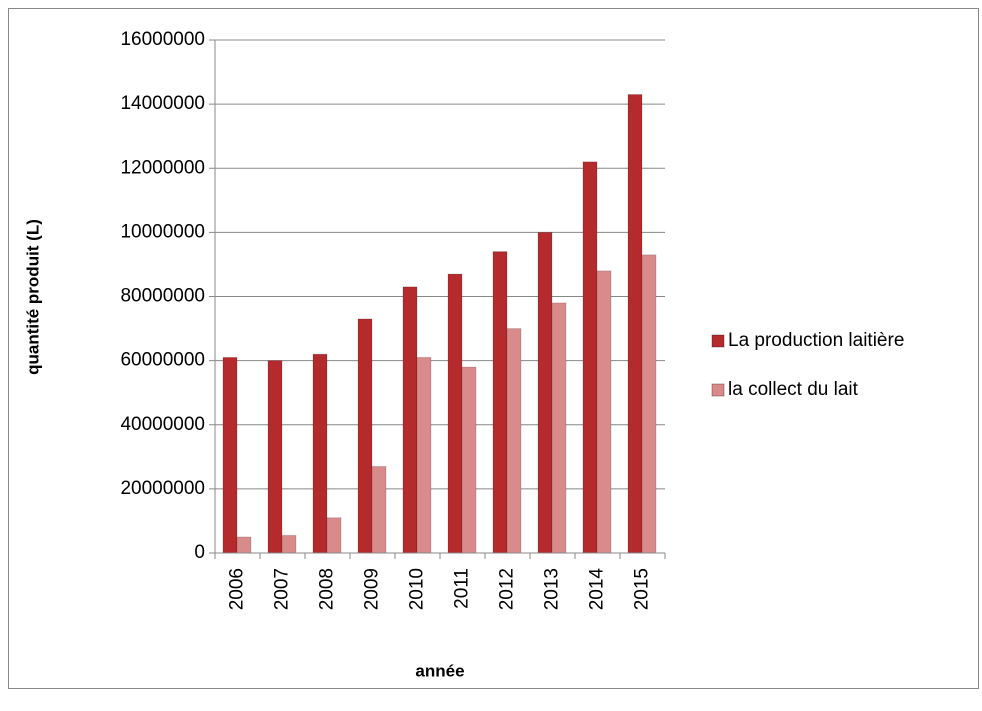  Describe the element at coordinates (282, 589) in the screenshot. I see `x-tick-label: 2007` at that location.